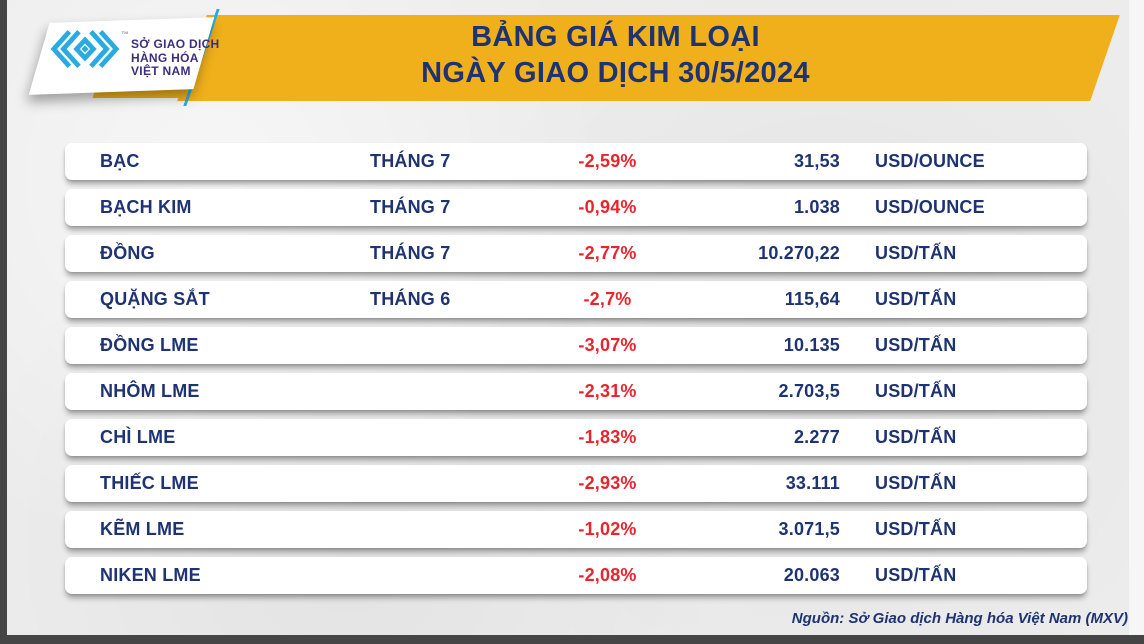 The height and width of the screenshot is (644, 1144). Describe the element at coordinates (127, 253) in the screenshot. I see `cell-commodity: ĐỒNG` at that location.